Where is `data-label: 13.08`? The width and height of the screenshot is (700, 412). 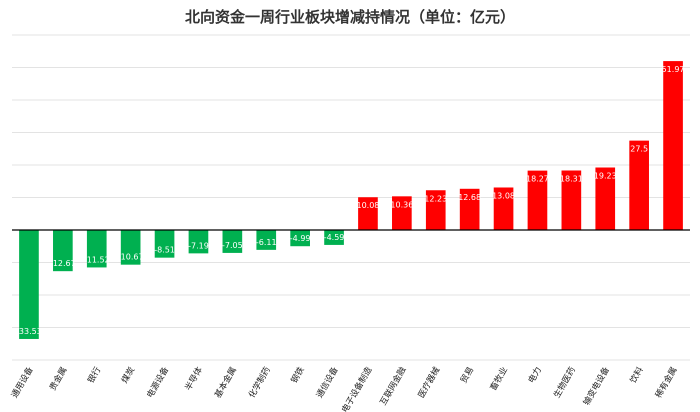 data-label: 13.08 is located at coordinates (503, 195).